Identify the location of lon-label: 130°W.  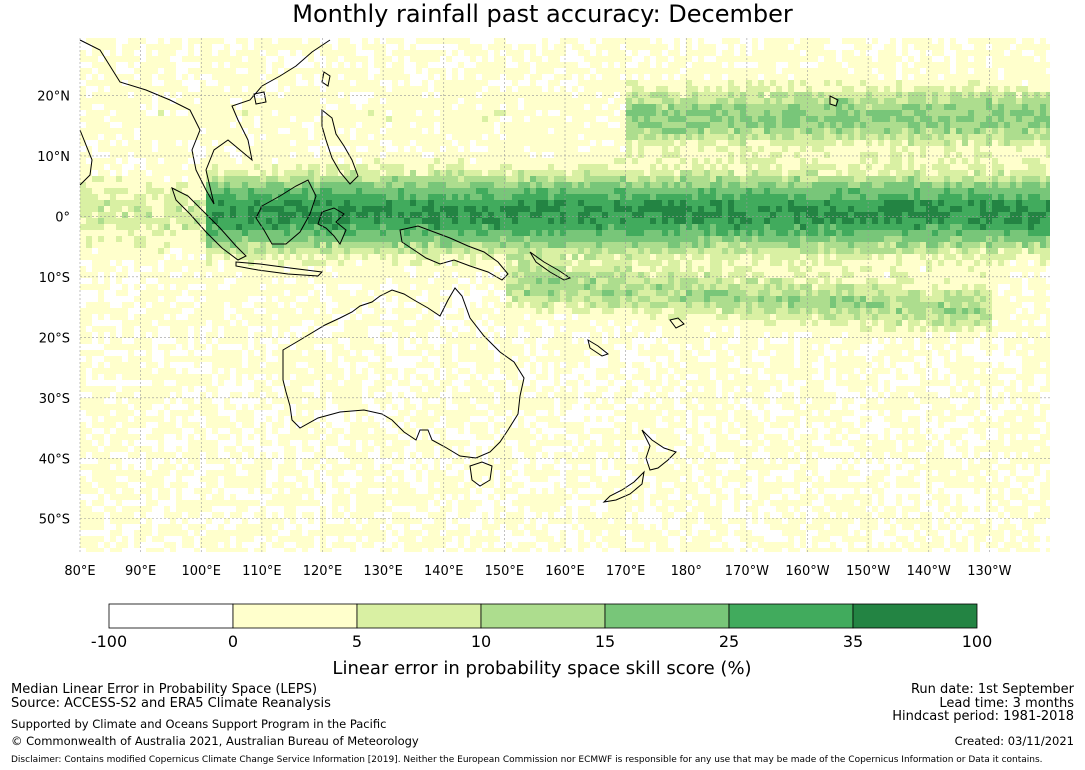
(989, 571).